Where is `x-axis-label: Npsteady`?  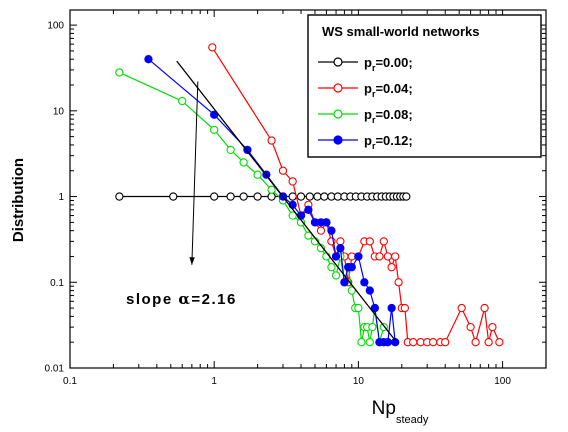 x-axis-label: Npsteady is located at coordinates (400, 412).